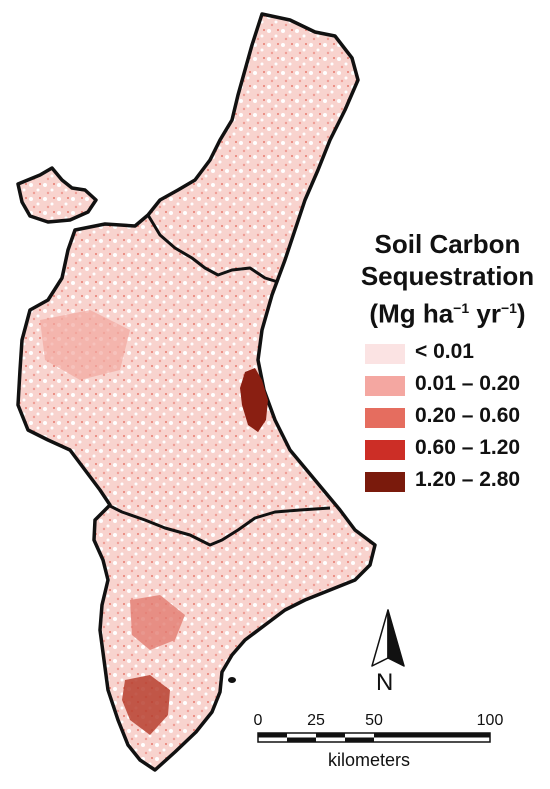 The height and width of the screenshot is (789, 550). I want to click on legend-item: 0.01 – 0.20, so click(455, 386).